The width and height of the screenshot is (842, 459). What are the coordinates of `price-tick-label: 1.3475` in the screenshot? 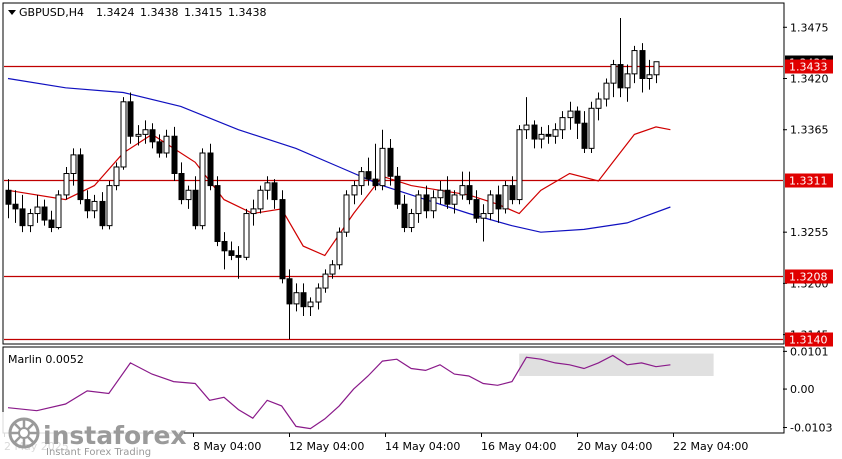 It's located at (809, 27).